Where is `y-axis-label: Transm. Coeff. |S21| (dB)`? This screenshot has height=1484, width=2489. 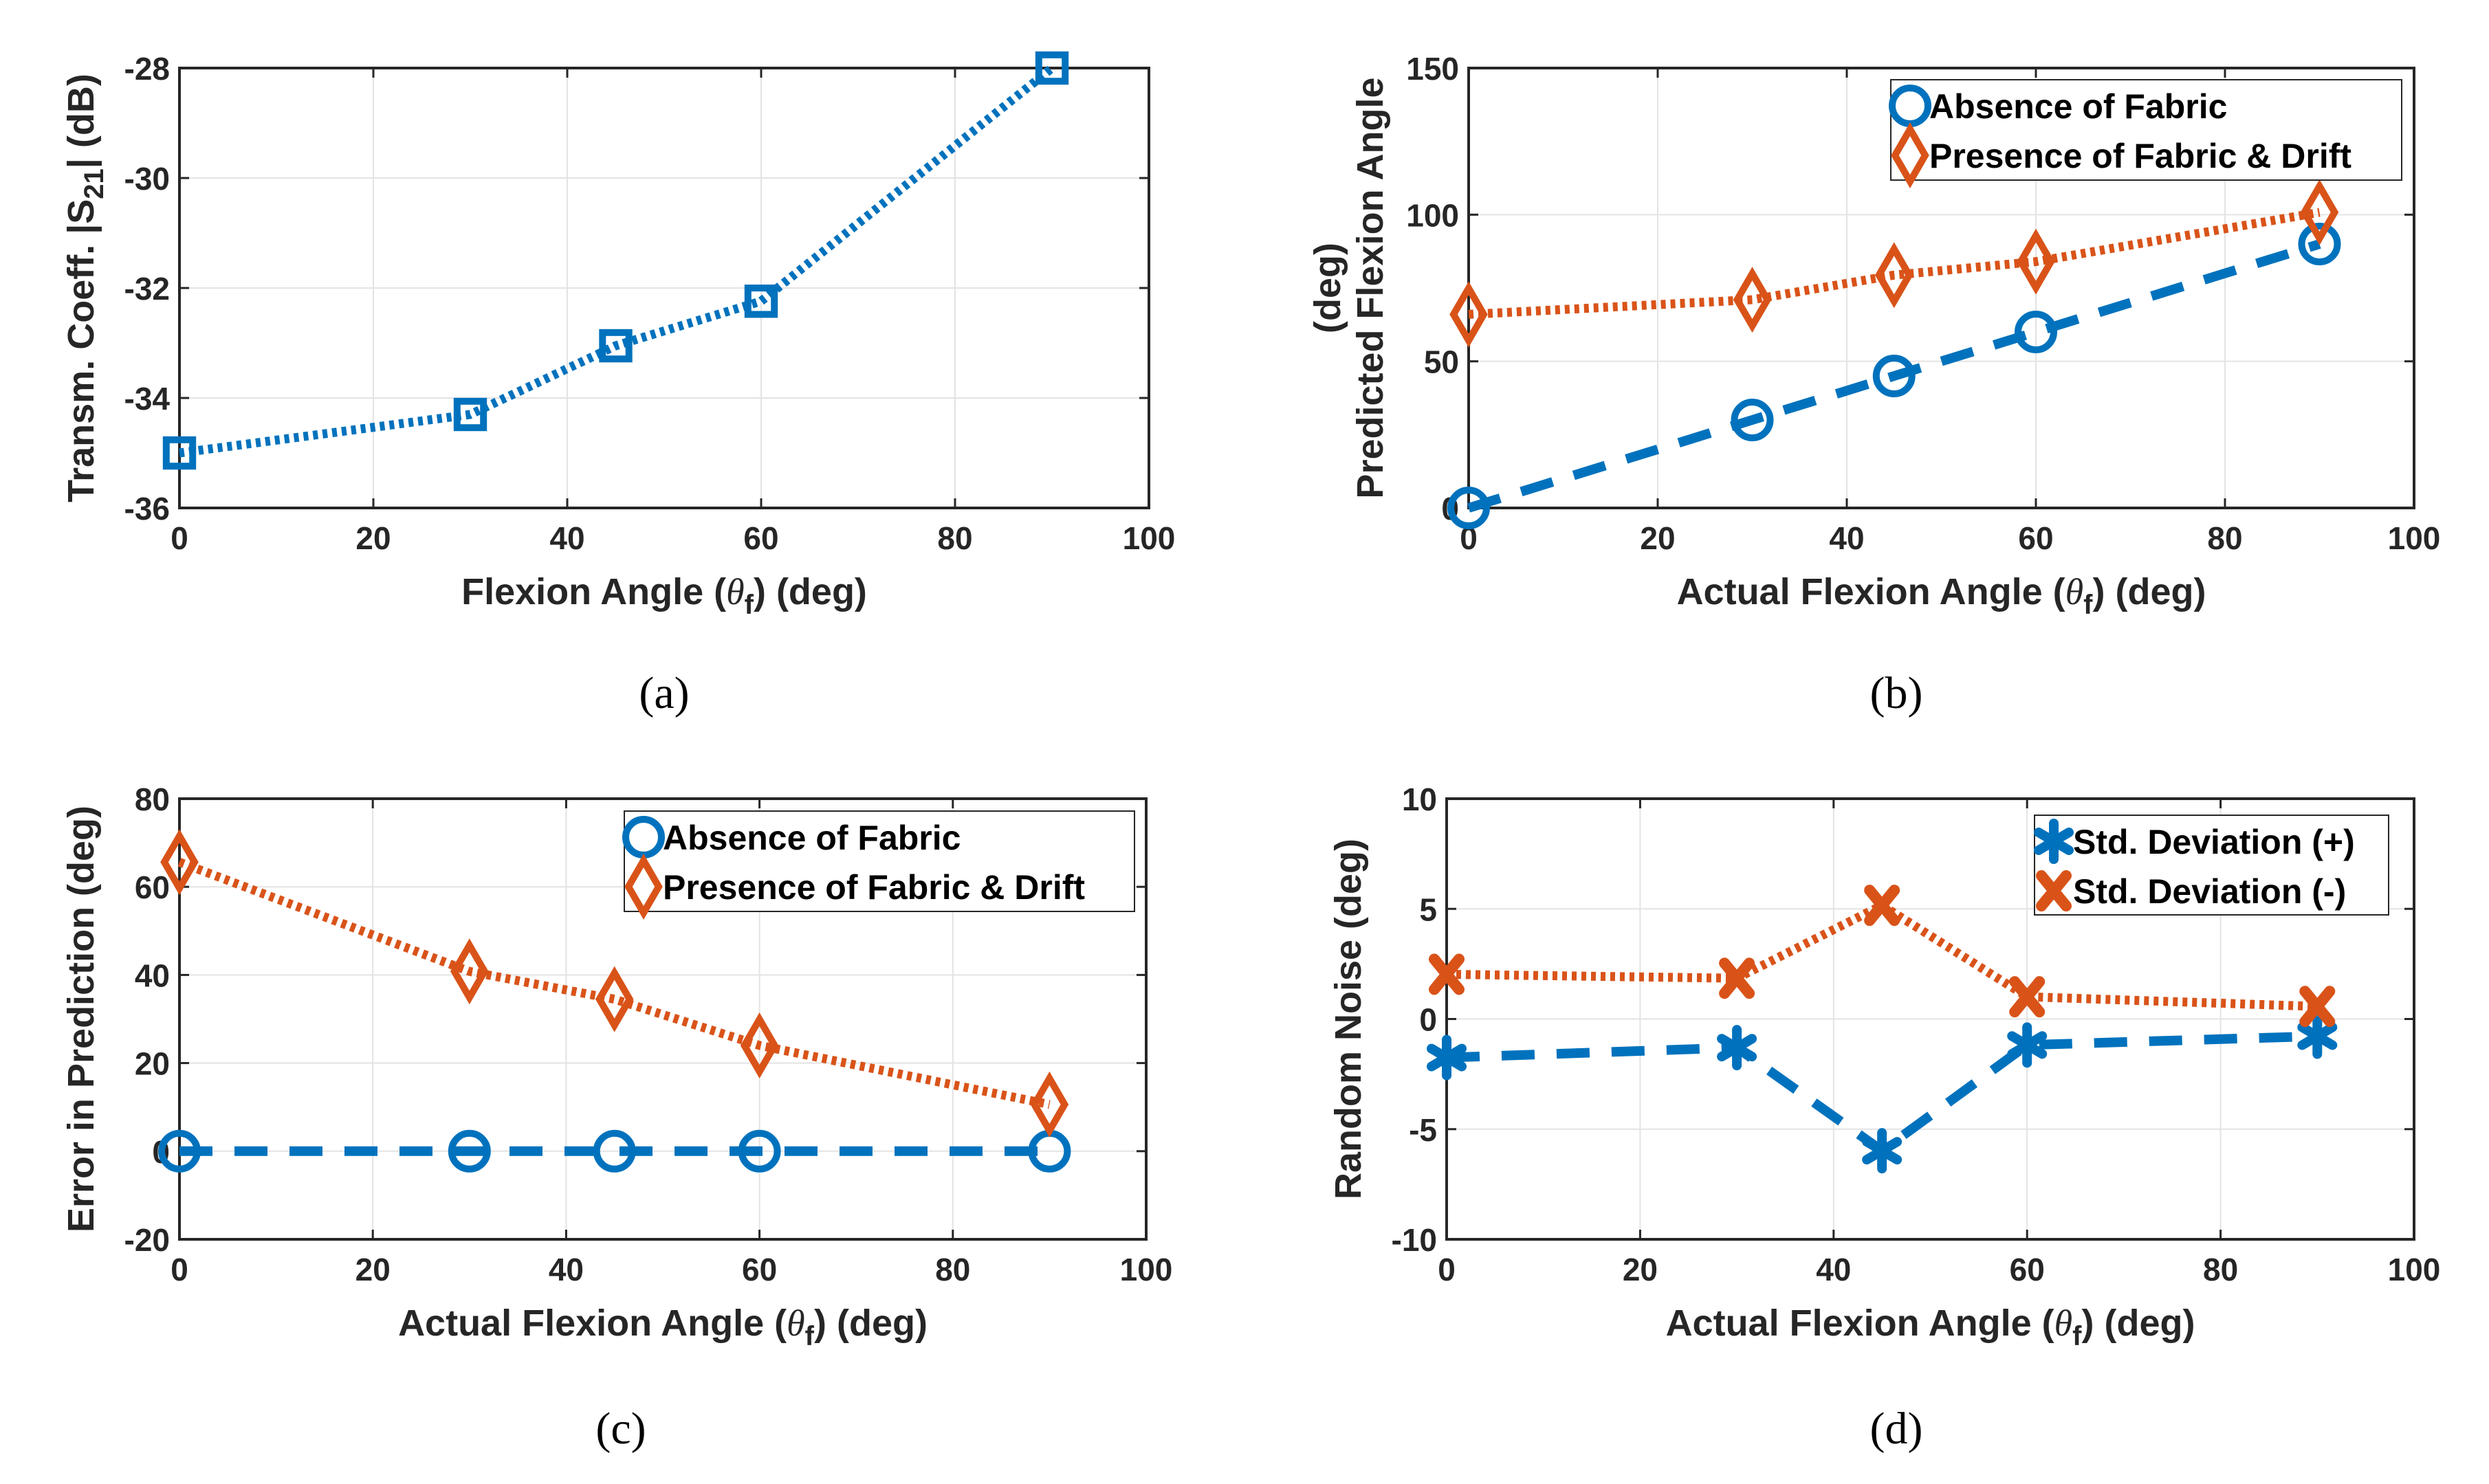
y-axis-label: Transm. Coeff. |S21| (dB) is located at coordinates (85, 288).